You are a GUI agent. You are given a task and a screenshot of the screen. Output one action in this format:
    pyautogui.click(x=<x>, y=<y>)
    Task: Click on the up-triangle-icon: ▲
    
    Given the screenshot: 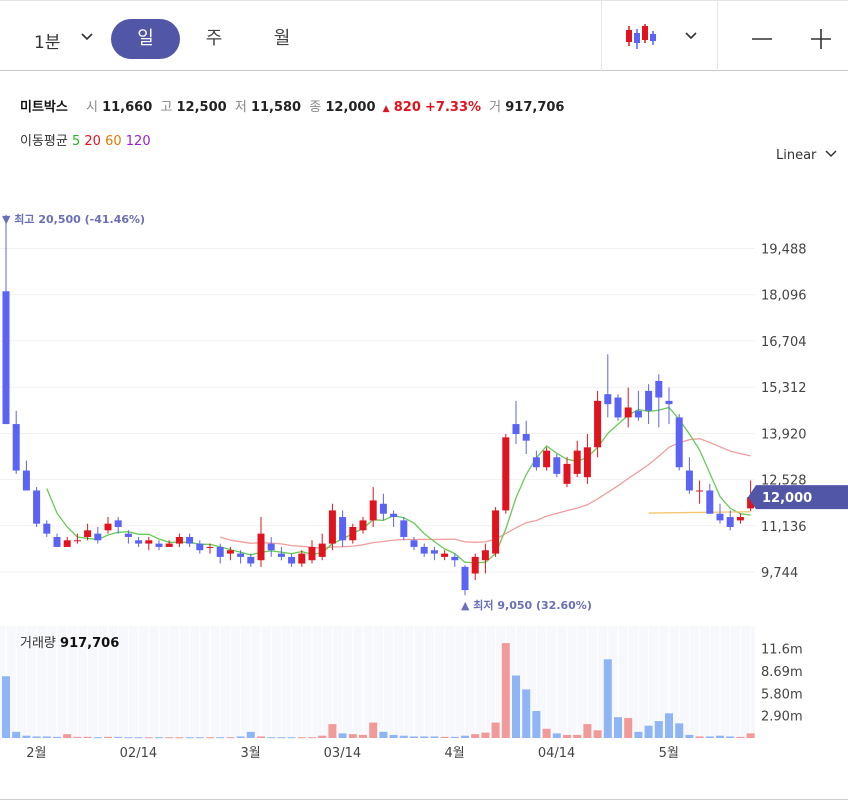 What is the action you would take?
    pyautogui.click(x=386, y=109)
    